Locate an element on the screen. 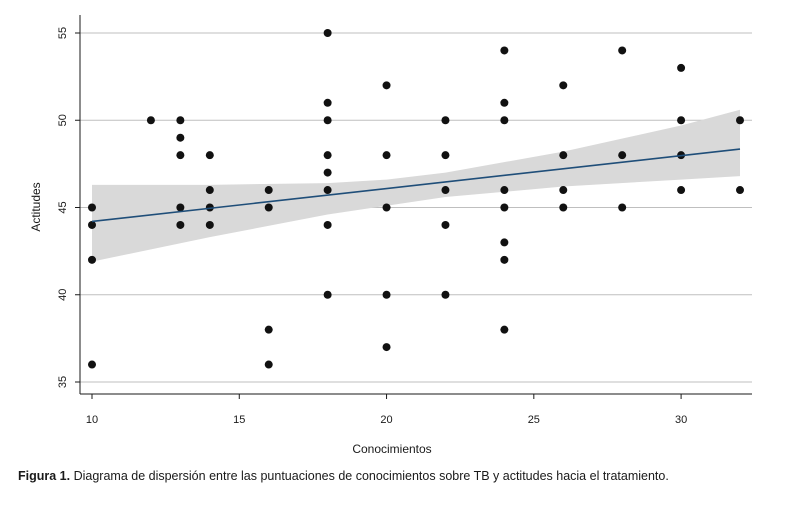  y-ticks: 35 40 45 50 55 is located at coordinates (68, 207).